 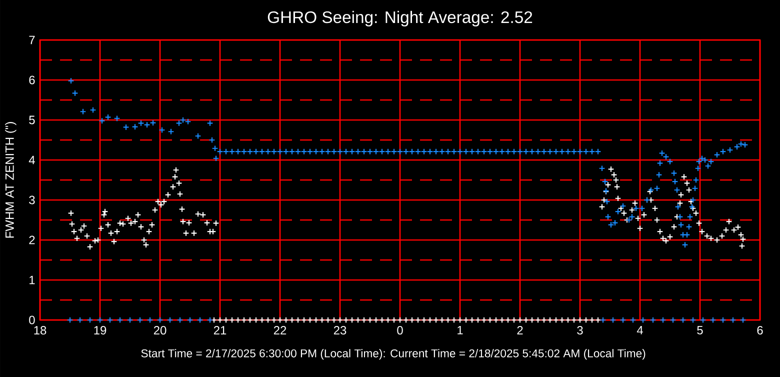 What do you see at coordinates (400, 18) in the screenshot?
I see `chart-title: GHRO Seeing: Night Average: 2.52` at bounding box center [400, 18].